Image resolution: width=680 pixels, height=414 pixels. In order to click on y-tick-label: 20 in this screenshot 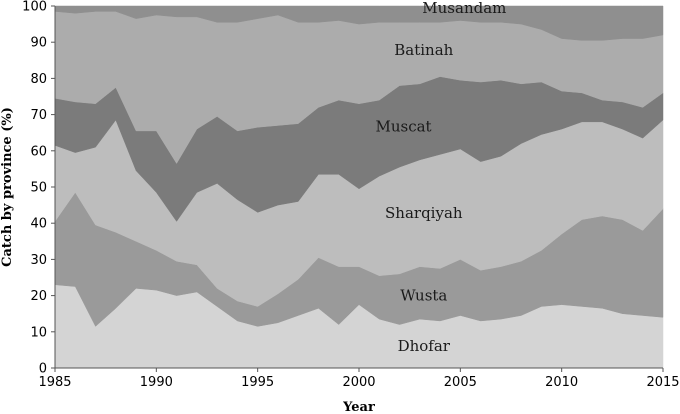, I will do `click(38, 296)`.